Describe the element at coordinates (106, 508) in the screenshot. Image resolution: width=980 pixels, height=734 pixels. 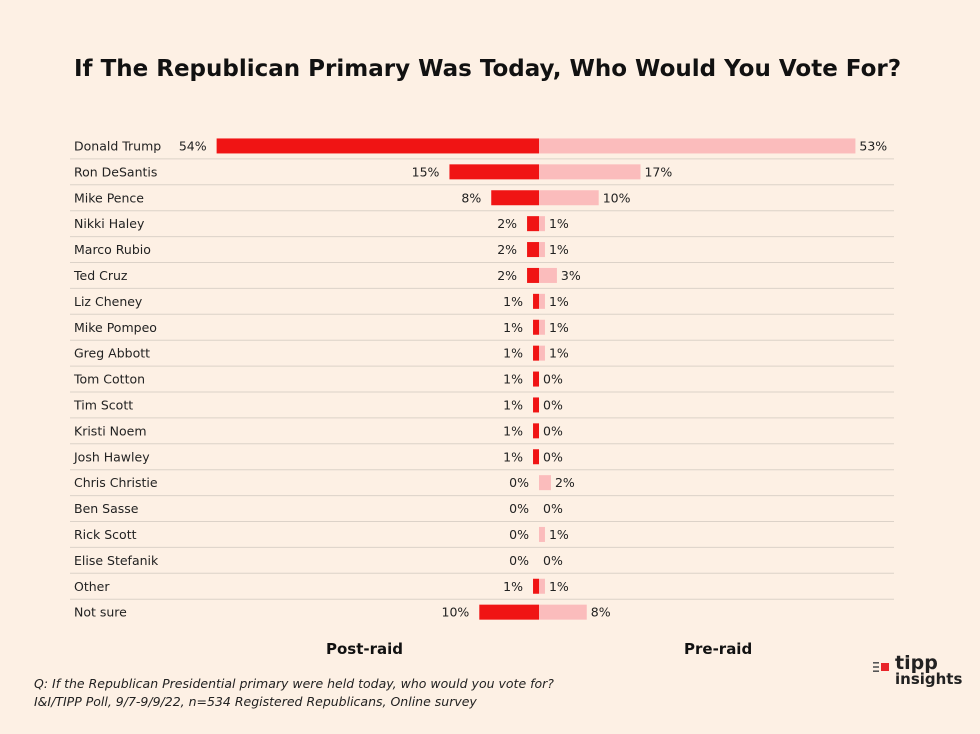
I see `category-label-ben-sasse: Ben Sasse` at that location.